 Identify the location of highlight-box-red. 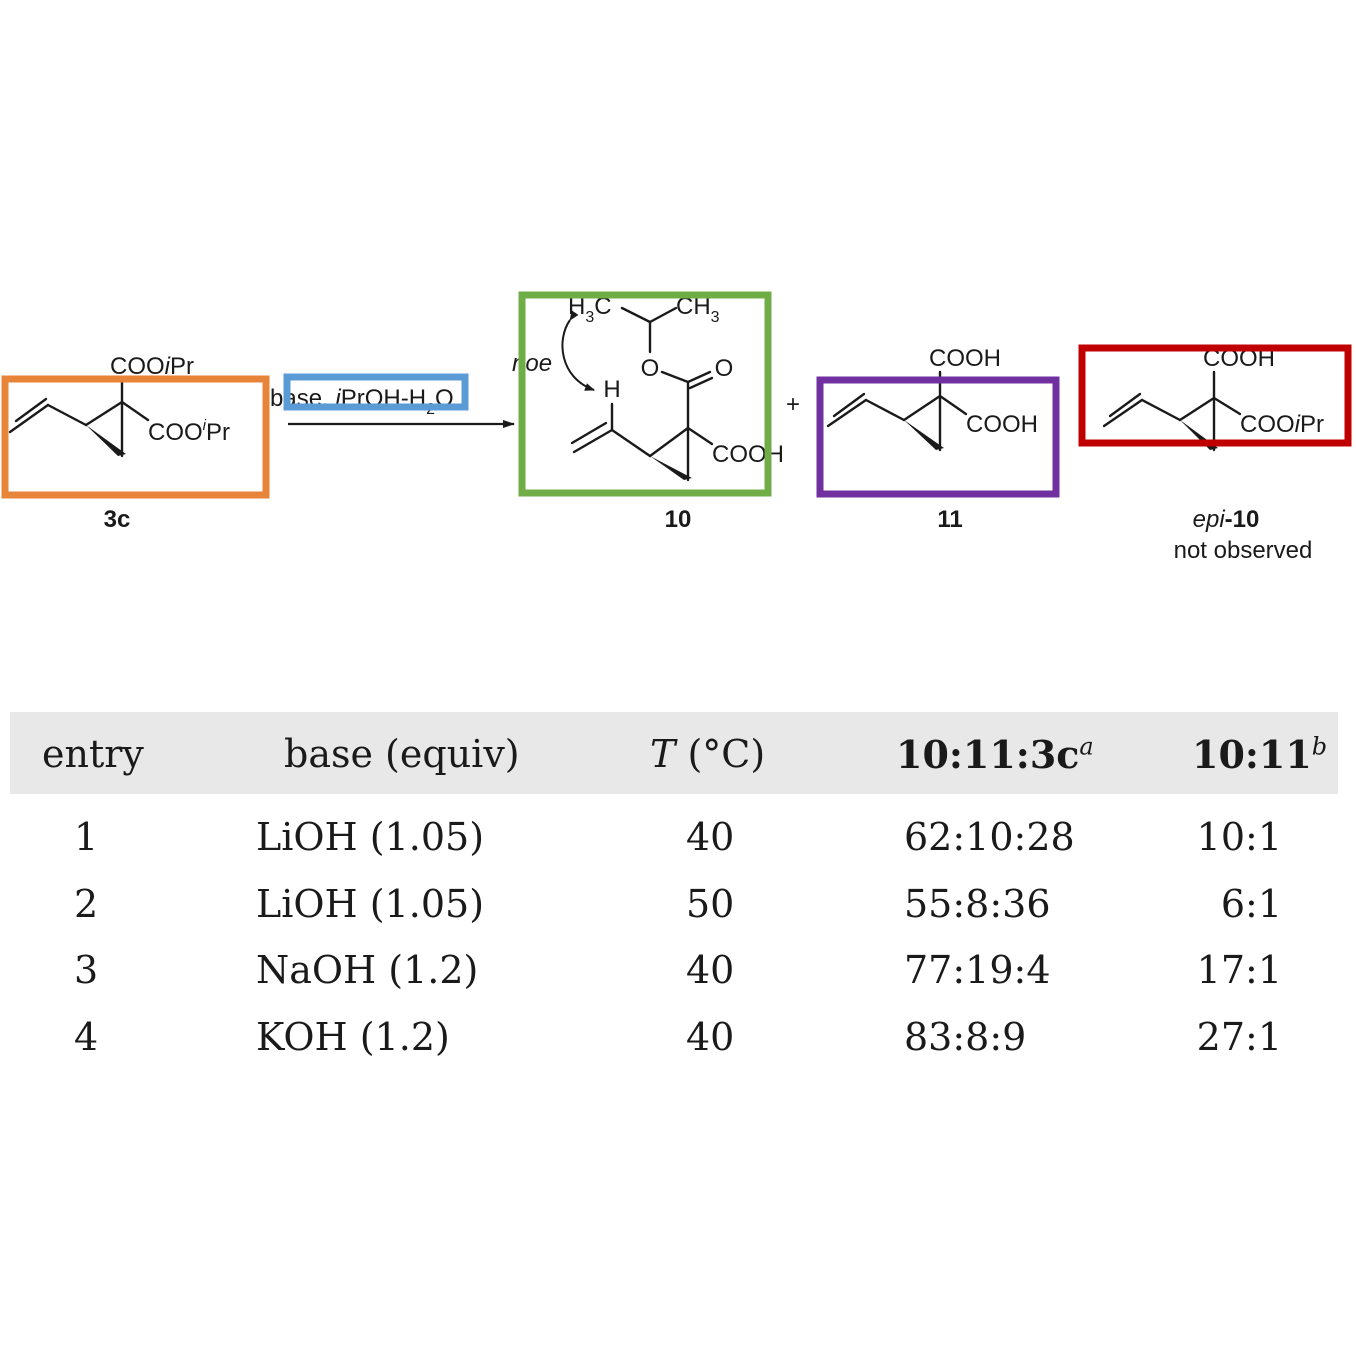
(1215, 395).